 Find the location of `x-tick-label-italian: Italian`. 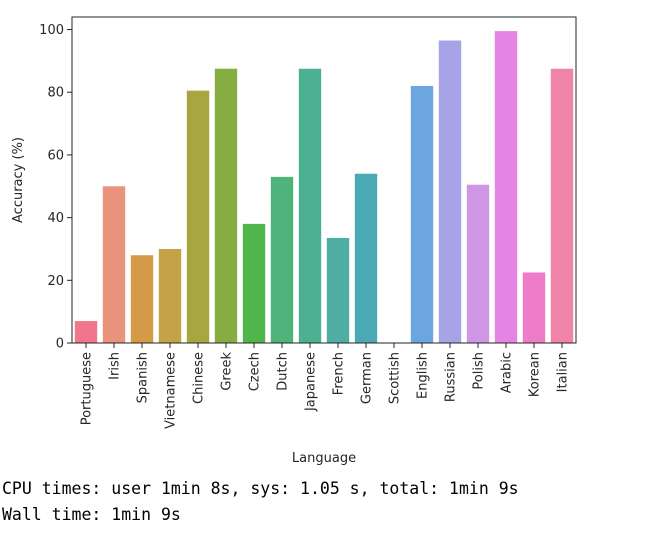

x-tick-label-italian: Italian is located at coordinates (563, 372).